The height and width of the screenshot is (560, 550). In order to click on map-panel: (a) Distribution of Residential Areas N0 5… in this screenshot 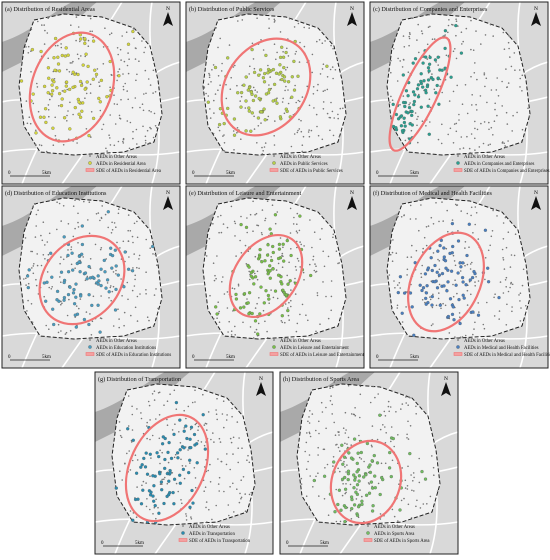, I will do `click(91, 93)`.